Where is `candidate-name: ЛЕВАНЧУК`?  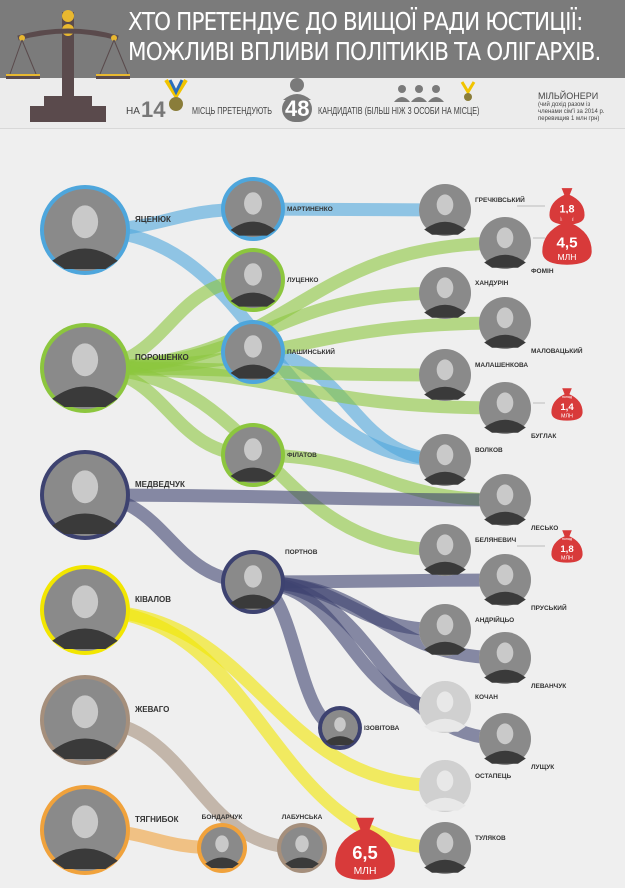 candidate-name: ЛЕВАНЧУК is located at coordinates (548, 686).